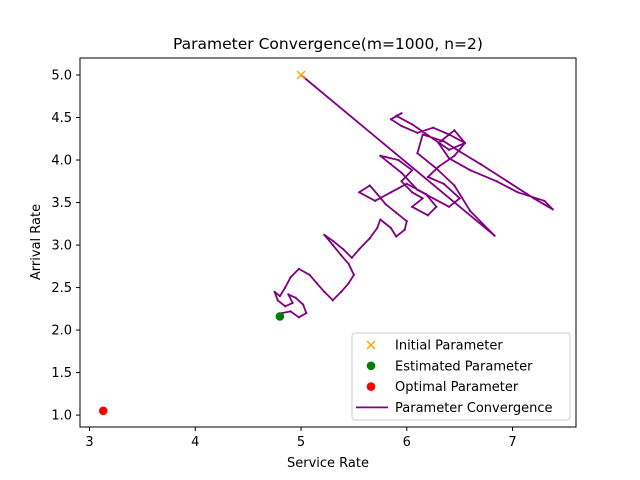 The image size is (640, 480). Describe the element at coordinates (328, 463) in the screenshot. I see `x-axis-label: Service Rate` at that location.